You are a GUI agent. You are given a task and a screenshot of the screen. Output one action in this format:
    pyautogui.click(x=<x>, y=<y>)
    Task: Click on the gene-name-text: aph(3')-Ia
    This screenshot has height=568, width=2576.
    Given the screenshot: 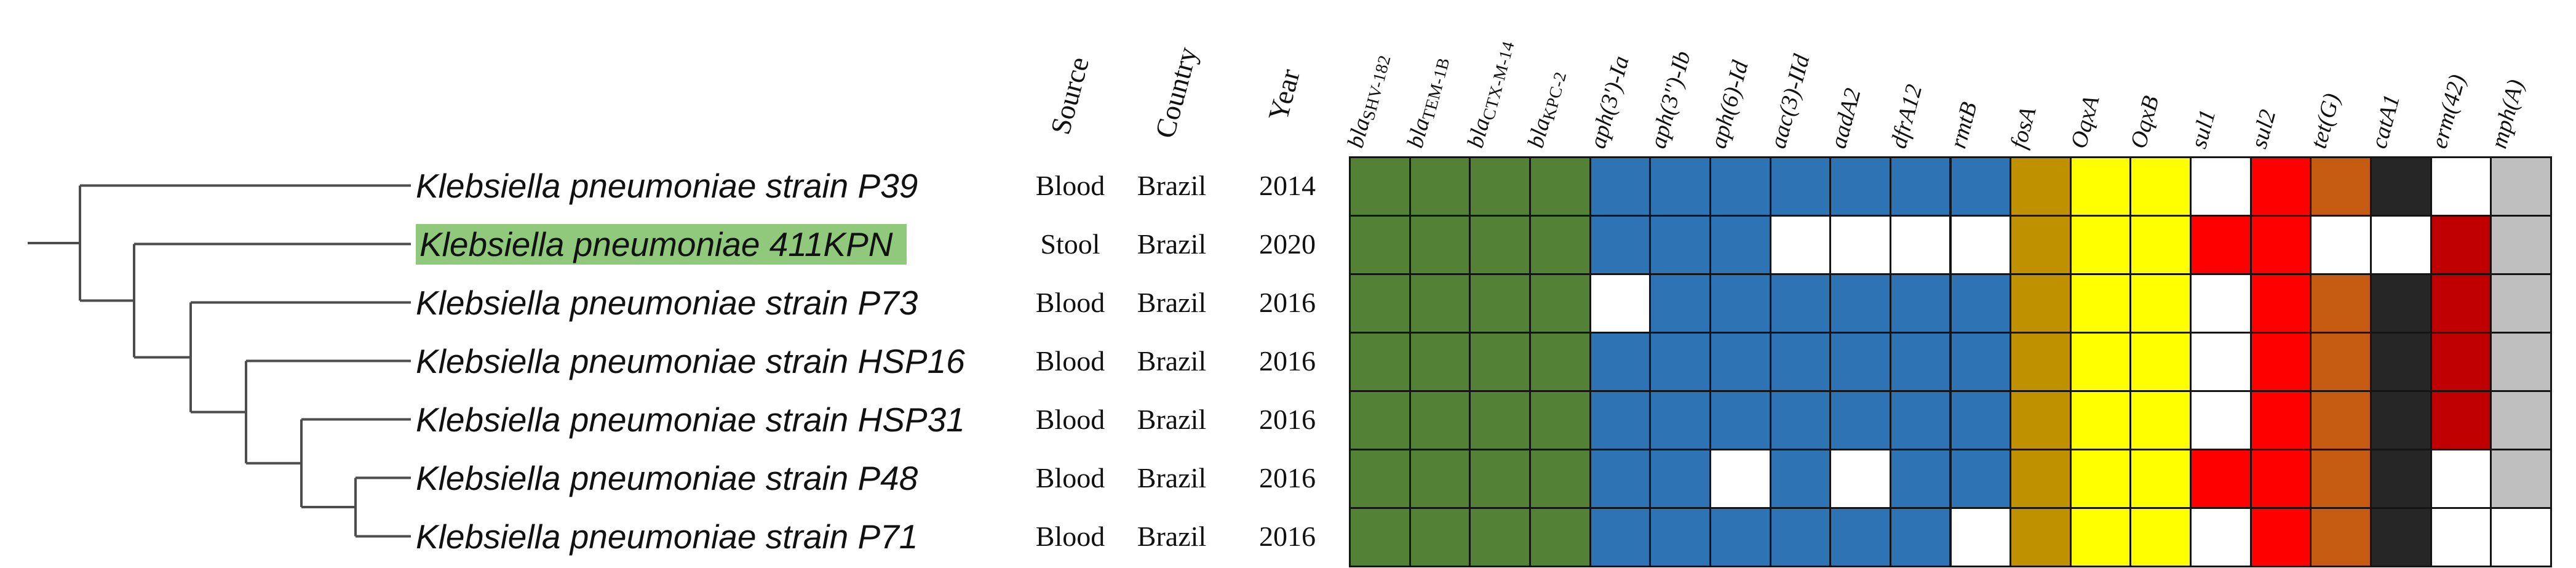 What is the action you would take?
    pyautogui.click(x=1609, y=102)
    